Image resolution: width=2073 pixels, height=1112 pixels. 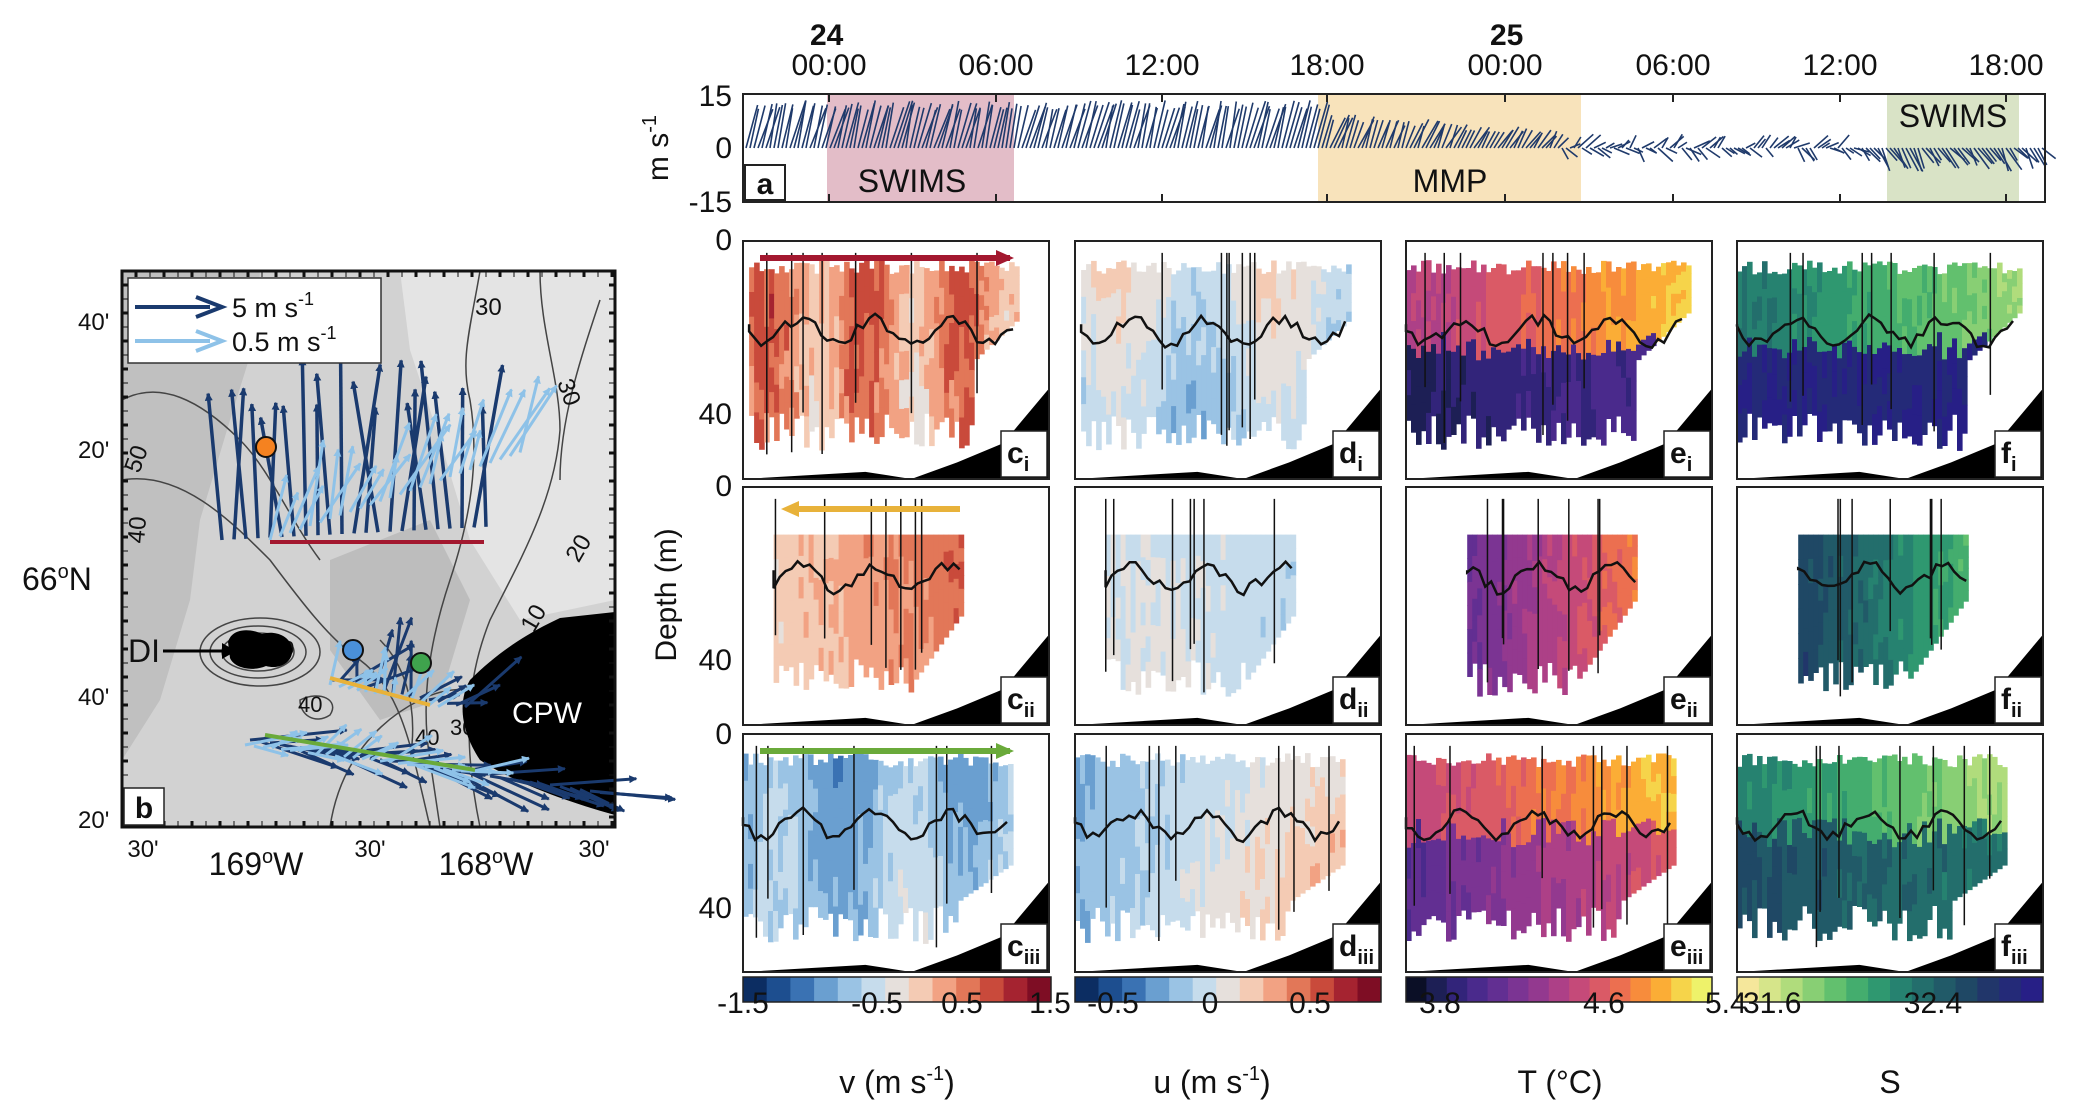 What do you see at coordinates (827, 721) in the screenshot?
I see `seafloor` at bounding box center [827, 721].